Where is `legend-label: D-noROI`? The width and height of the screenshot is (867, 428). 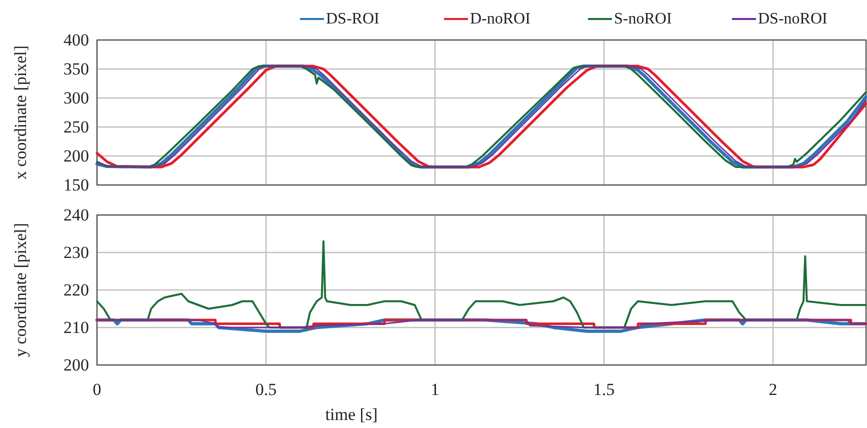
legend-label: D-noROI is located at coordinates (500, 19).